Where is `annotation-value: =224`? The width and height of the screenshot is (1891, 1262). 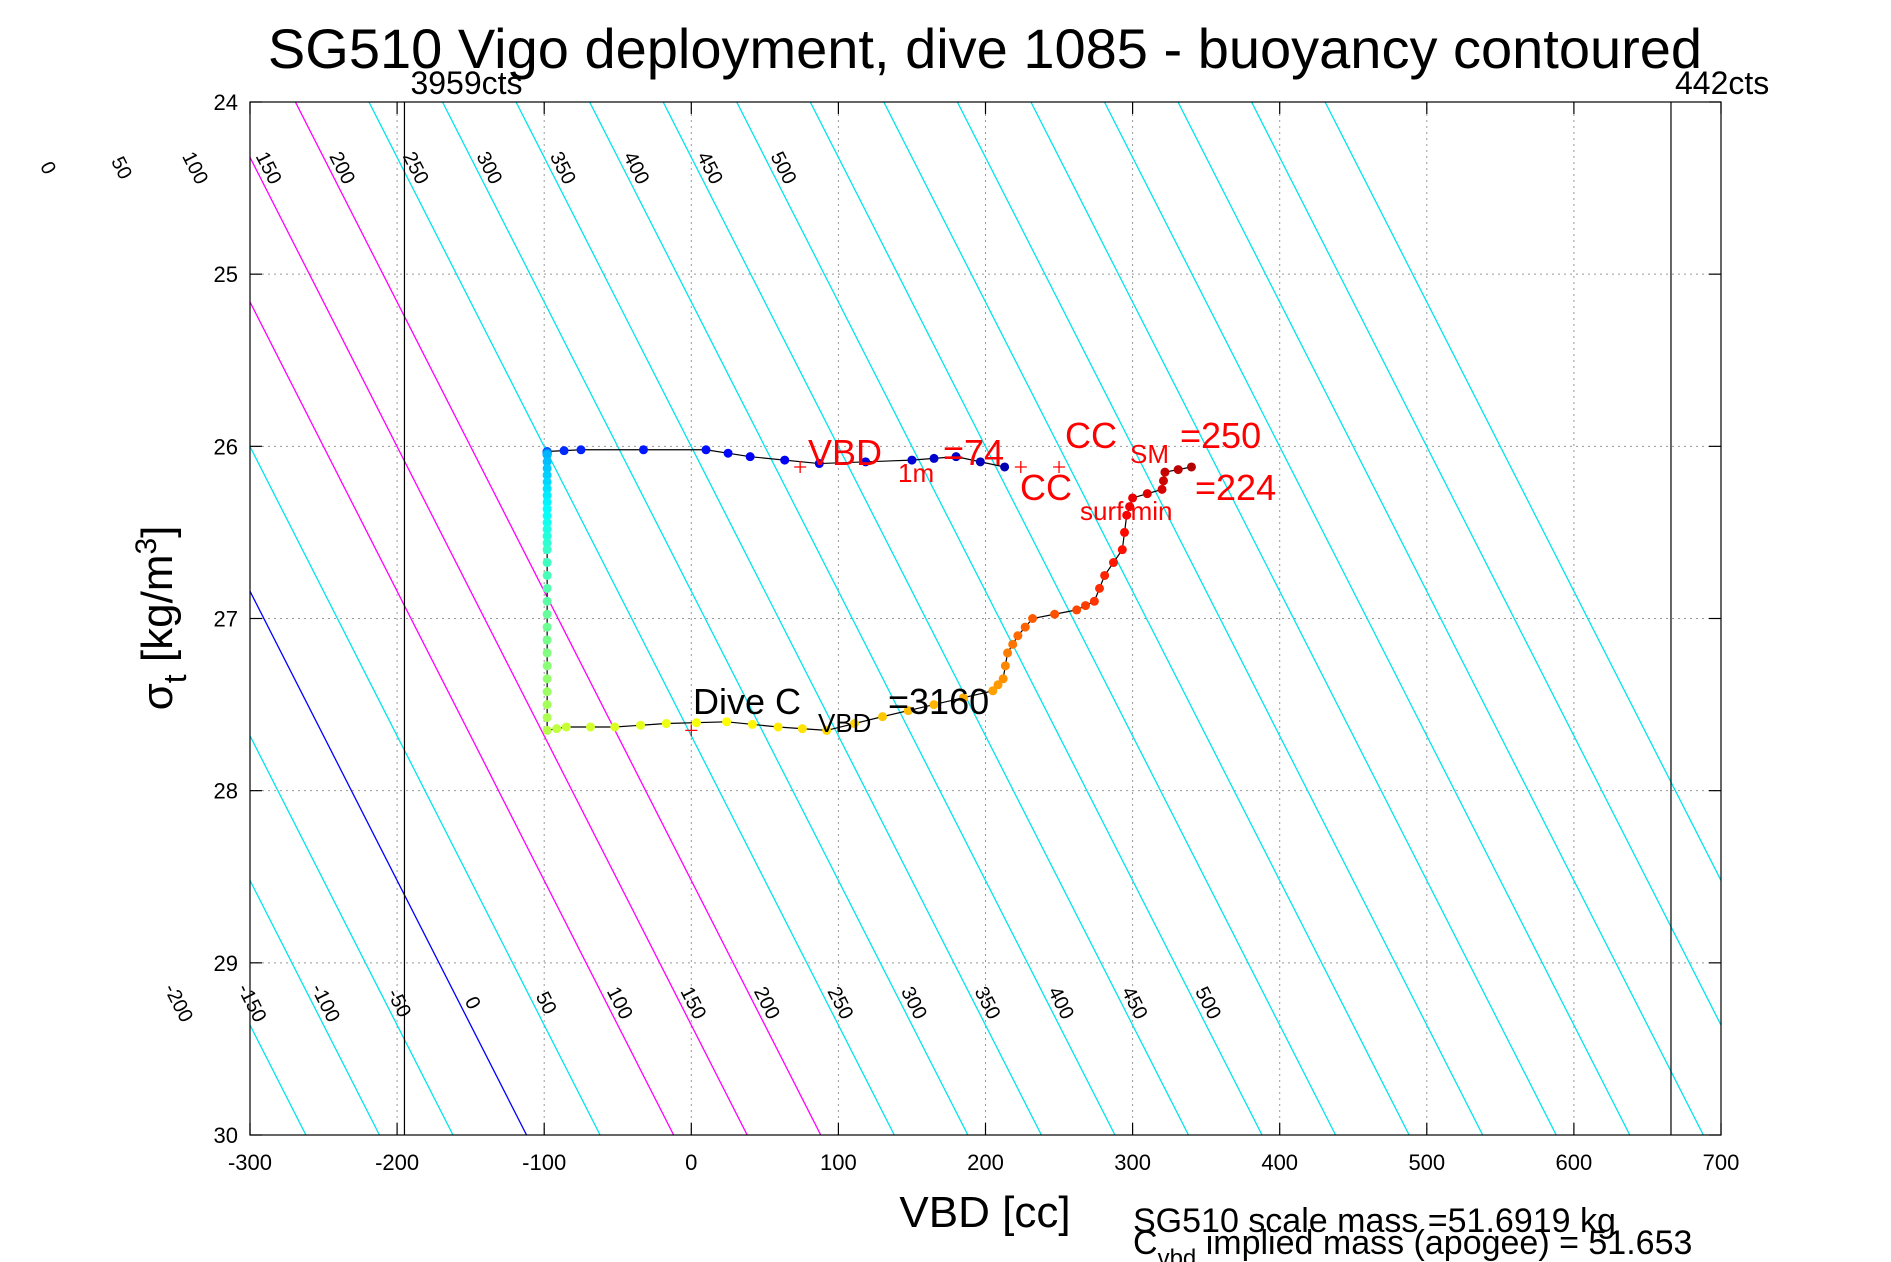
annotation-value: =224 is located at coordinates (1235, 487).